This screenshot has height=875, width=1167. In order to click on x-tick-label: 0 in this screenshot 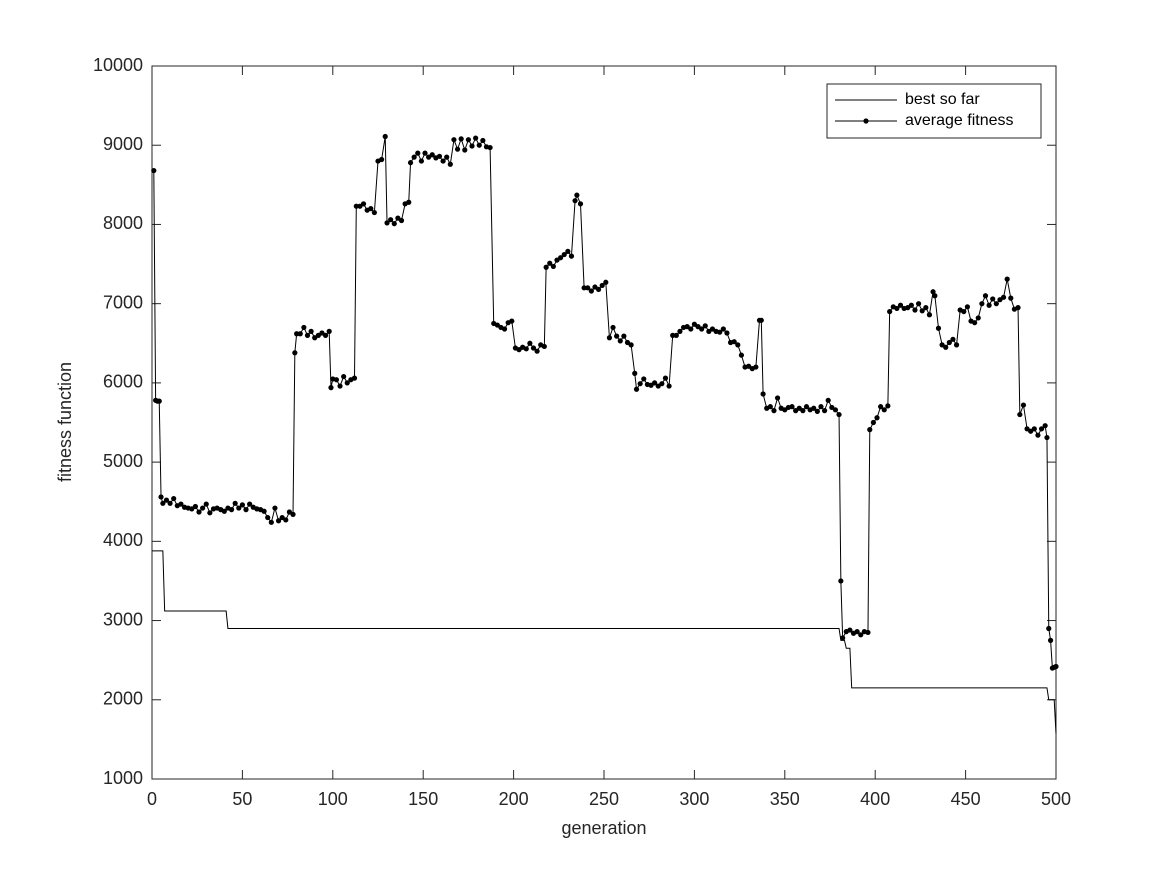, I will do `click(152, 799)`.